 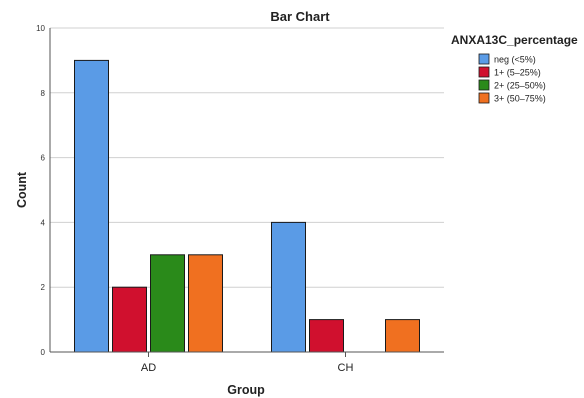 I want to click on legend-label: 2+ (25–50%), so click(x=520, y=86).